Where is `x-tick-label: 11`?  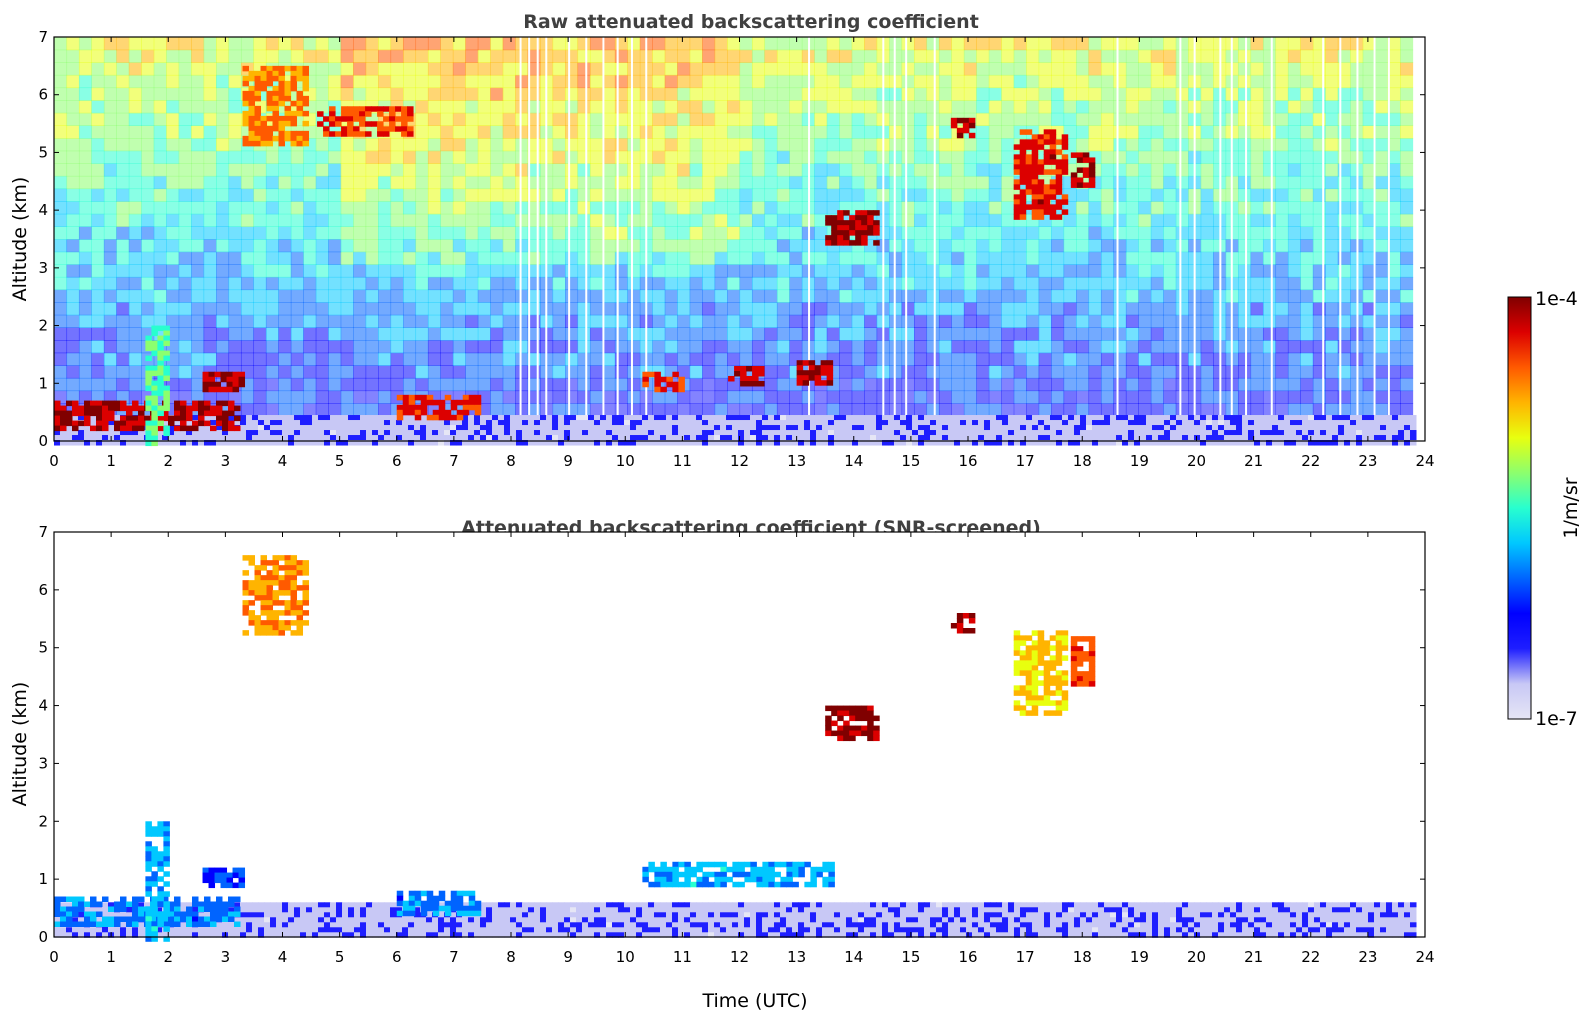
x-tick-label: 11 is located at coordinates (682, 957).